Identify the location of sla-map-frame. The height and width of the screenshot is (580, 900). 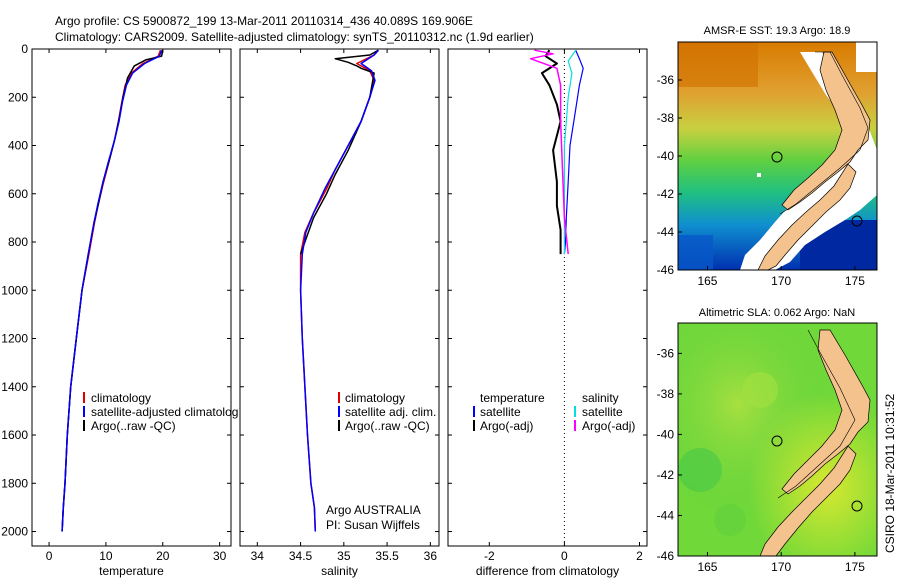
(777, 439).